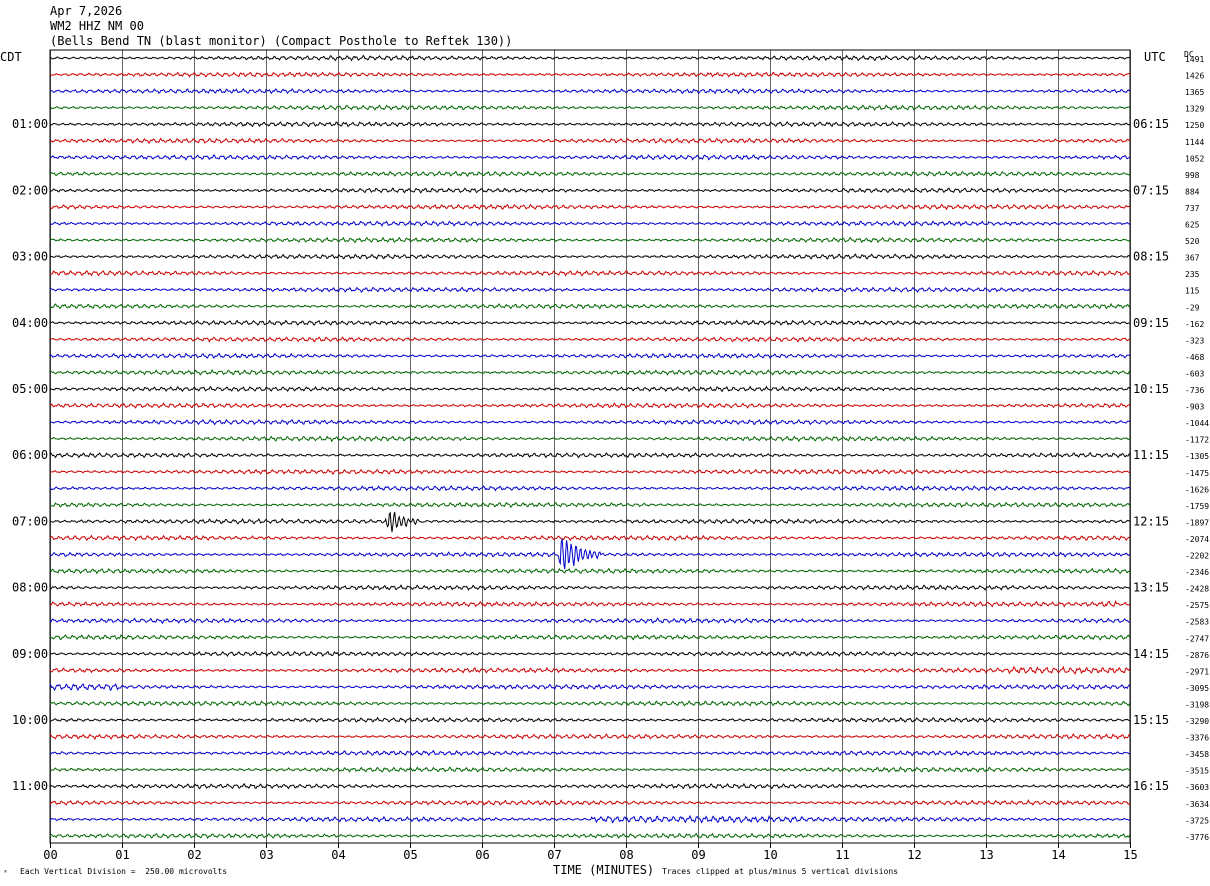  What do you see at coordinates (30, 654) in the screenshot?
I see `cdt-hour-label: 09:00` at bounding box center [30, 654].